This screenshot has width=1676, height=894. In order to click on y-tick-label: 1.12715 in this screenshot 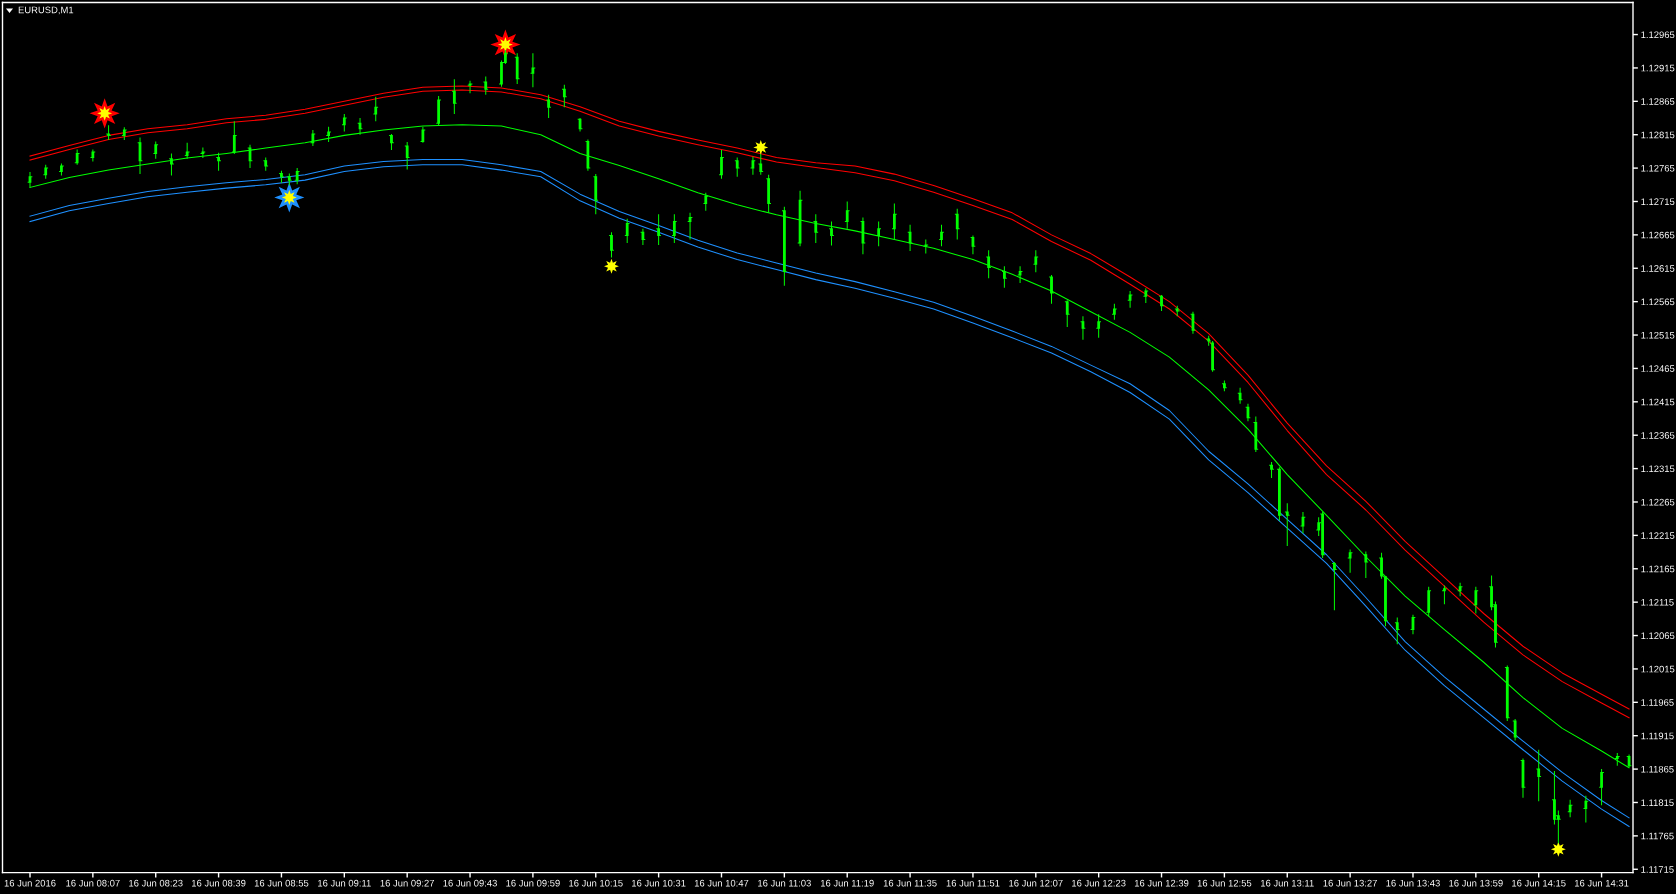, I will do `click(1658, 202)`.